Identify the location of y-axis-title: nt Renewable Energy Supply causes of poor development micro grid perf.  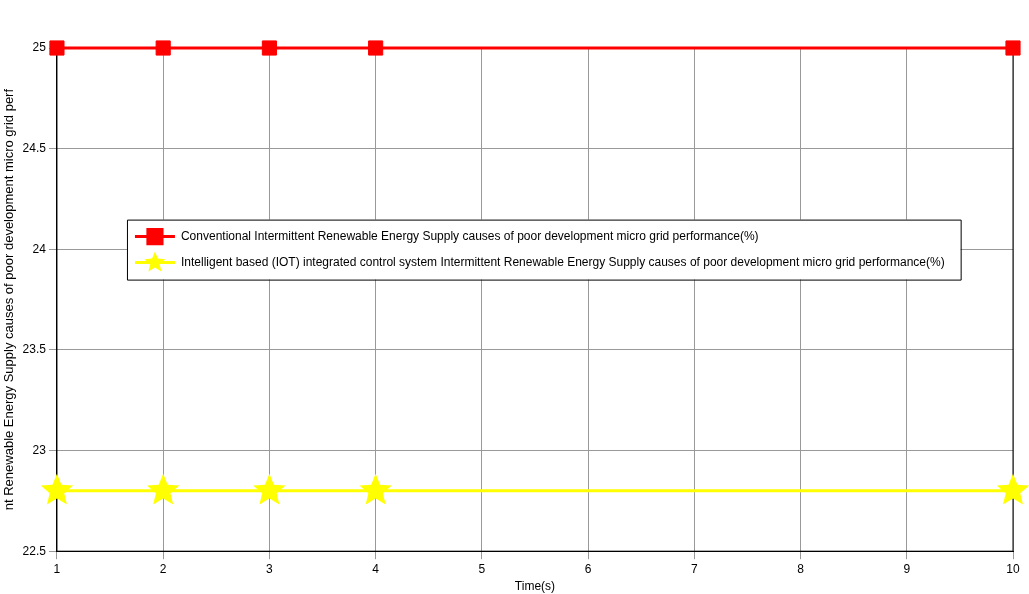
(9, 299).